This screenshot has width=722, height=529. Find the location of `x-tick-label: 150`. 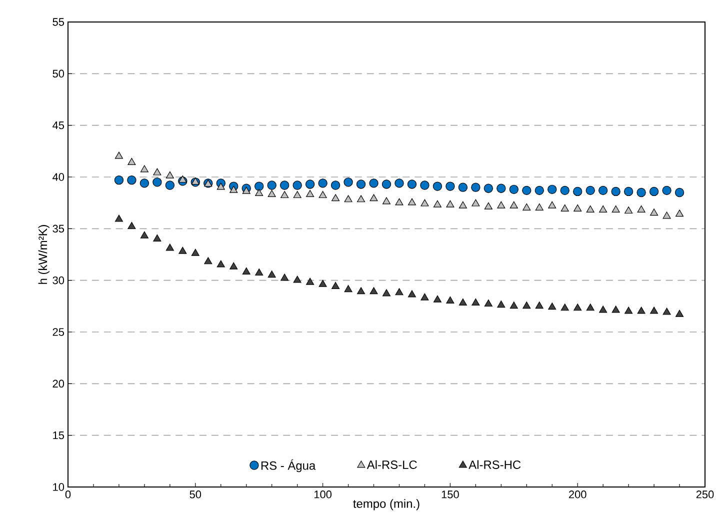

x-tick-label: 150 is located at coordinates (450, 494).